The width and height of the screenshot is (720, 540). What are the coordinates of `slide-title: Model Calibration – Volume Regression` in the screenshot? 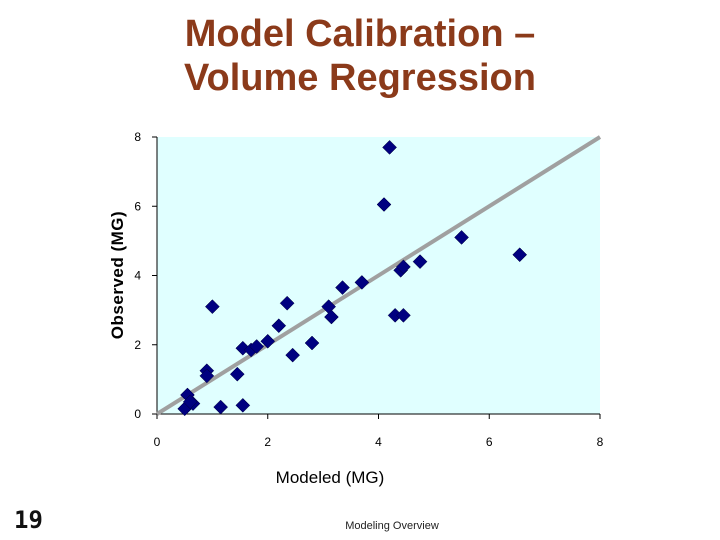 It's located at (360, 56).